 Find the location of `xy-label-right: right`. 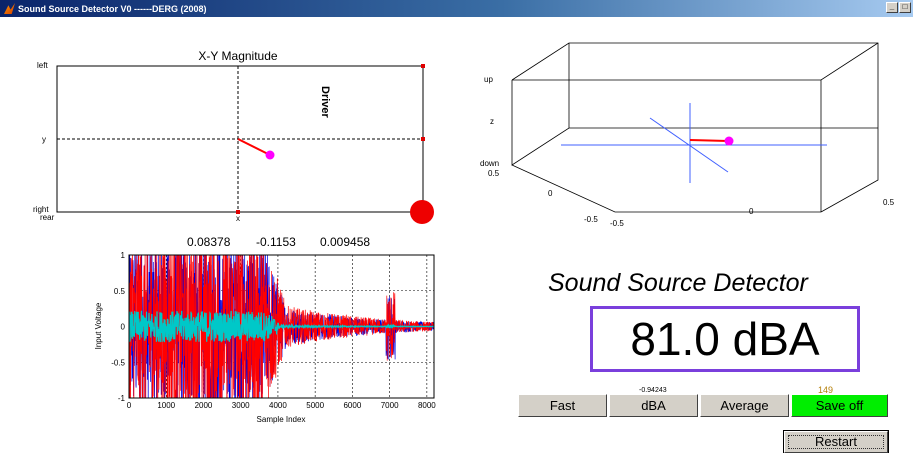

xy-label-right: right is located at coordinates (41, 209).